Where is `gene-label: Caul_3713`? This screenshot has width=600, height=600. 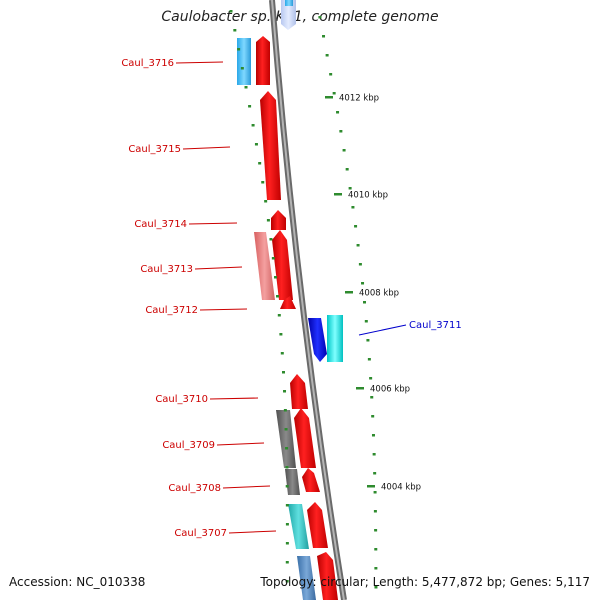
gene-label: Caul_3713 is located at coordinates (166, 269).